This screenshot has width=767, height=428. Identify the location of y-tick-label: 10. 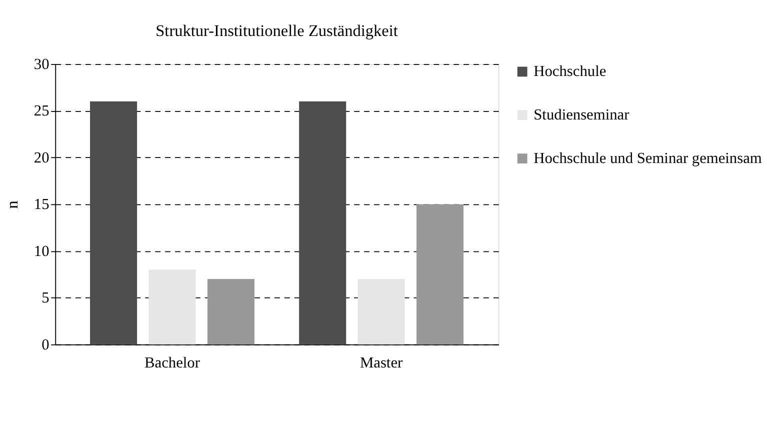
(42, 251).